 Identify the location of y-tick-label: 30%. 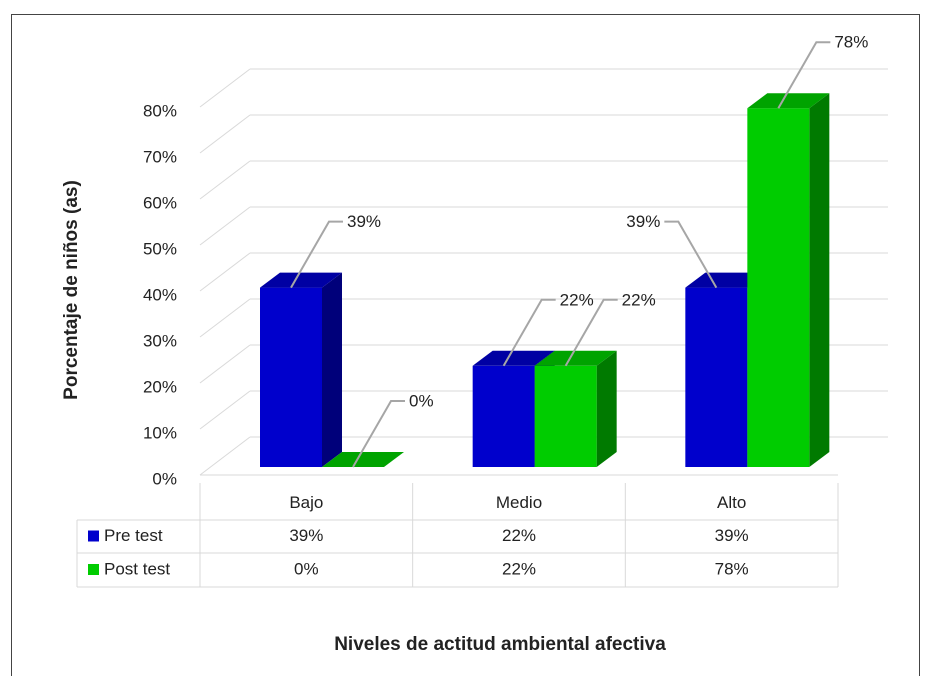
(160, 340).